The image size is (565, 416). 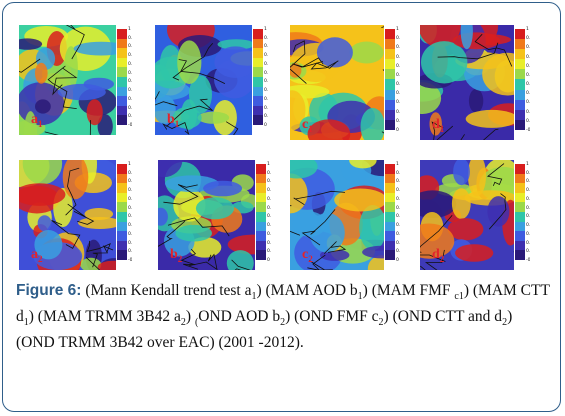 What do you see at coordinates (528, 252) in the screenshot?
I see `colorbar-tick-label: 0.05` at bounding box center [528, 252].